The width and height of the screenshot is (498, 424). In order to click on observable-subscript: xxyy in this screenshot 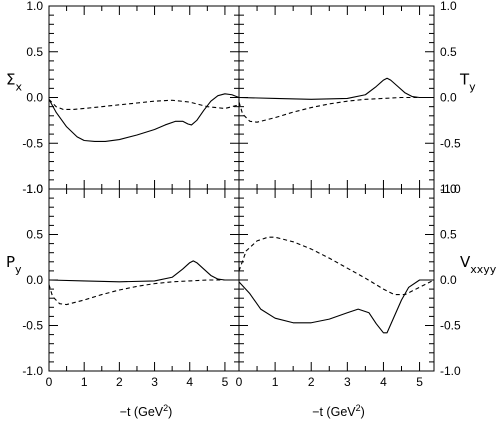, I will do `click(483, 269)`.